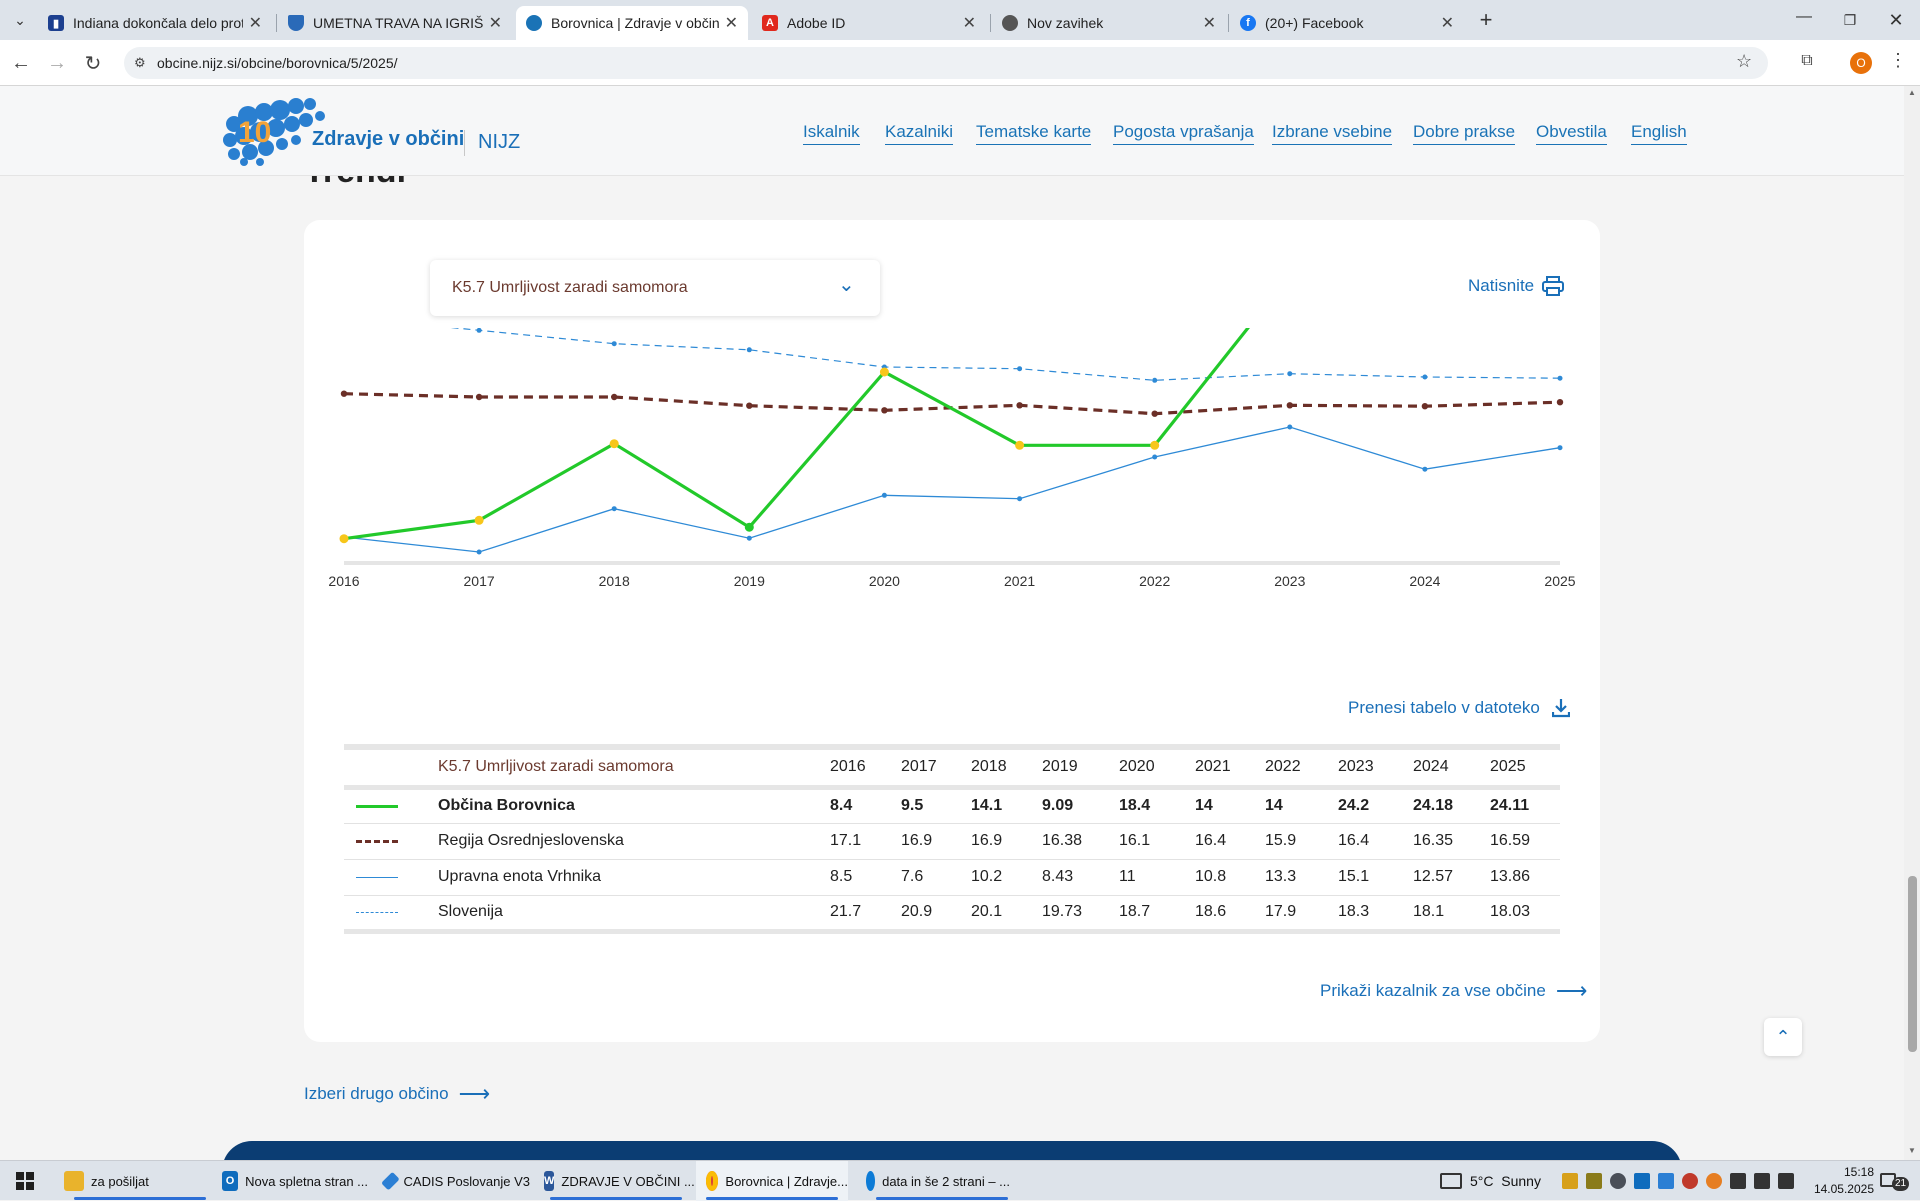 This screenshot has width=1920, height=1201. Describe the element at coordinates (1642, 1181) in the screenshot. I see `outlook-tray-icon` at that location.